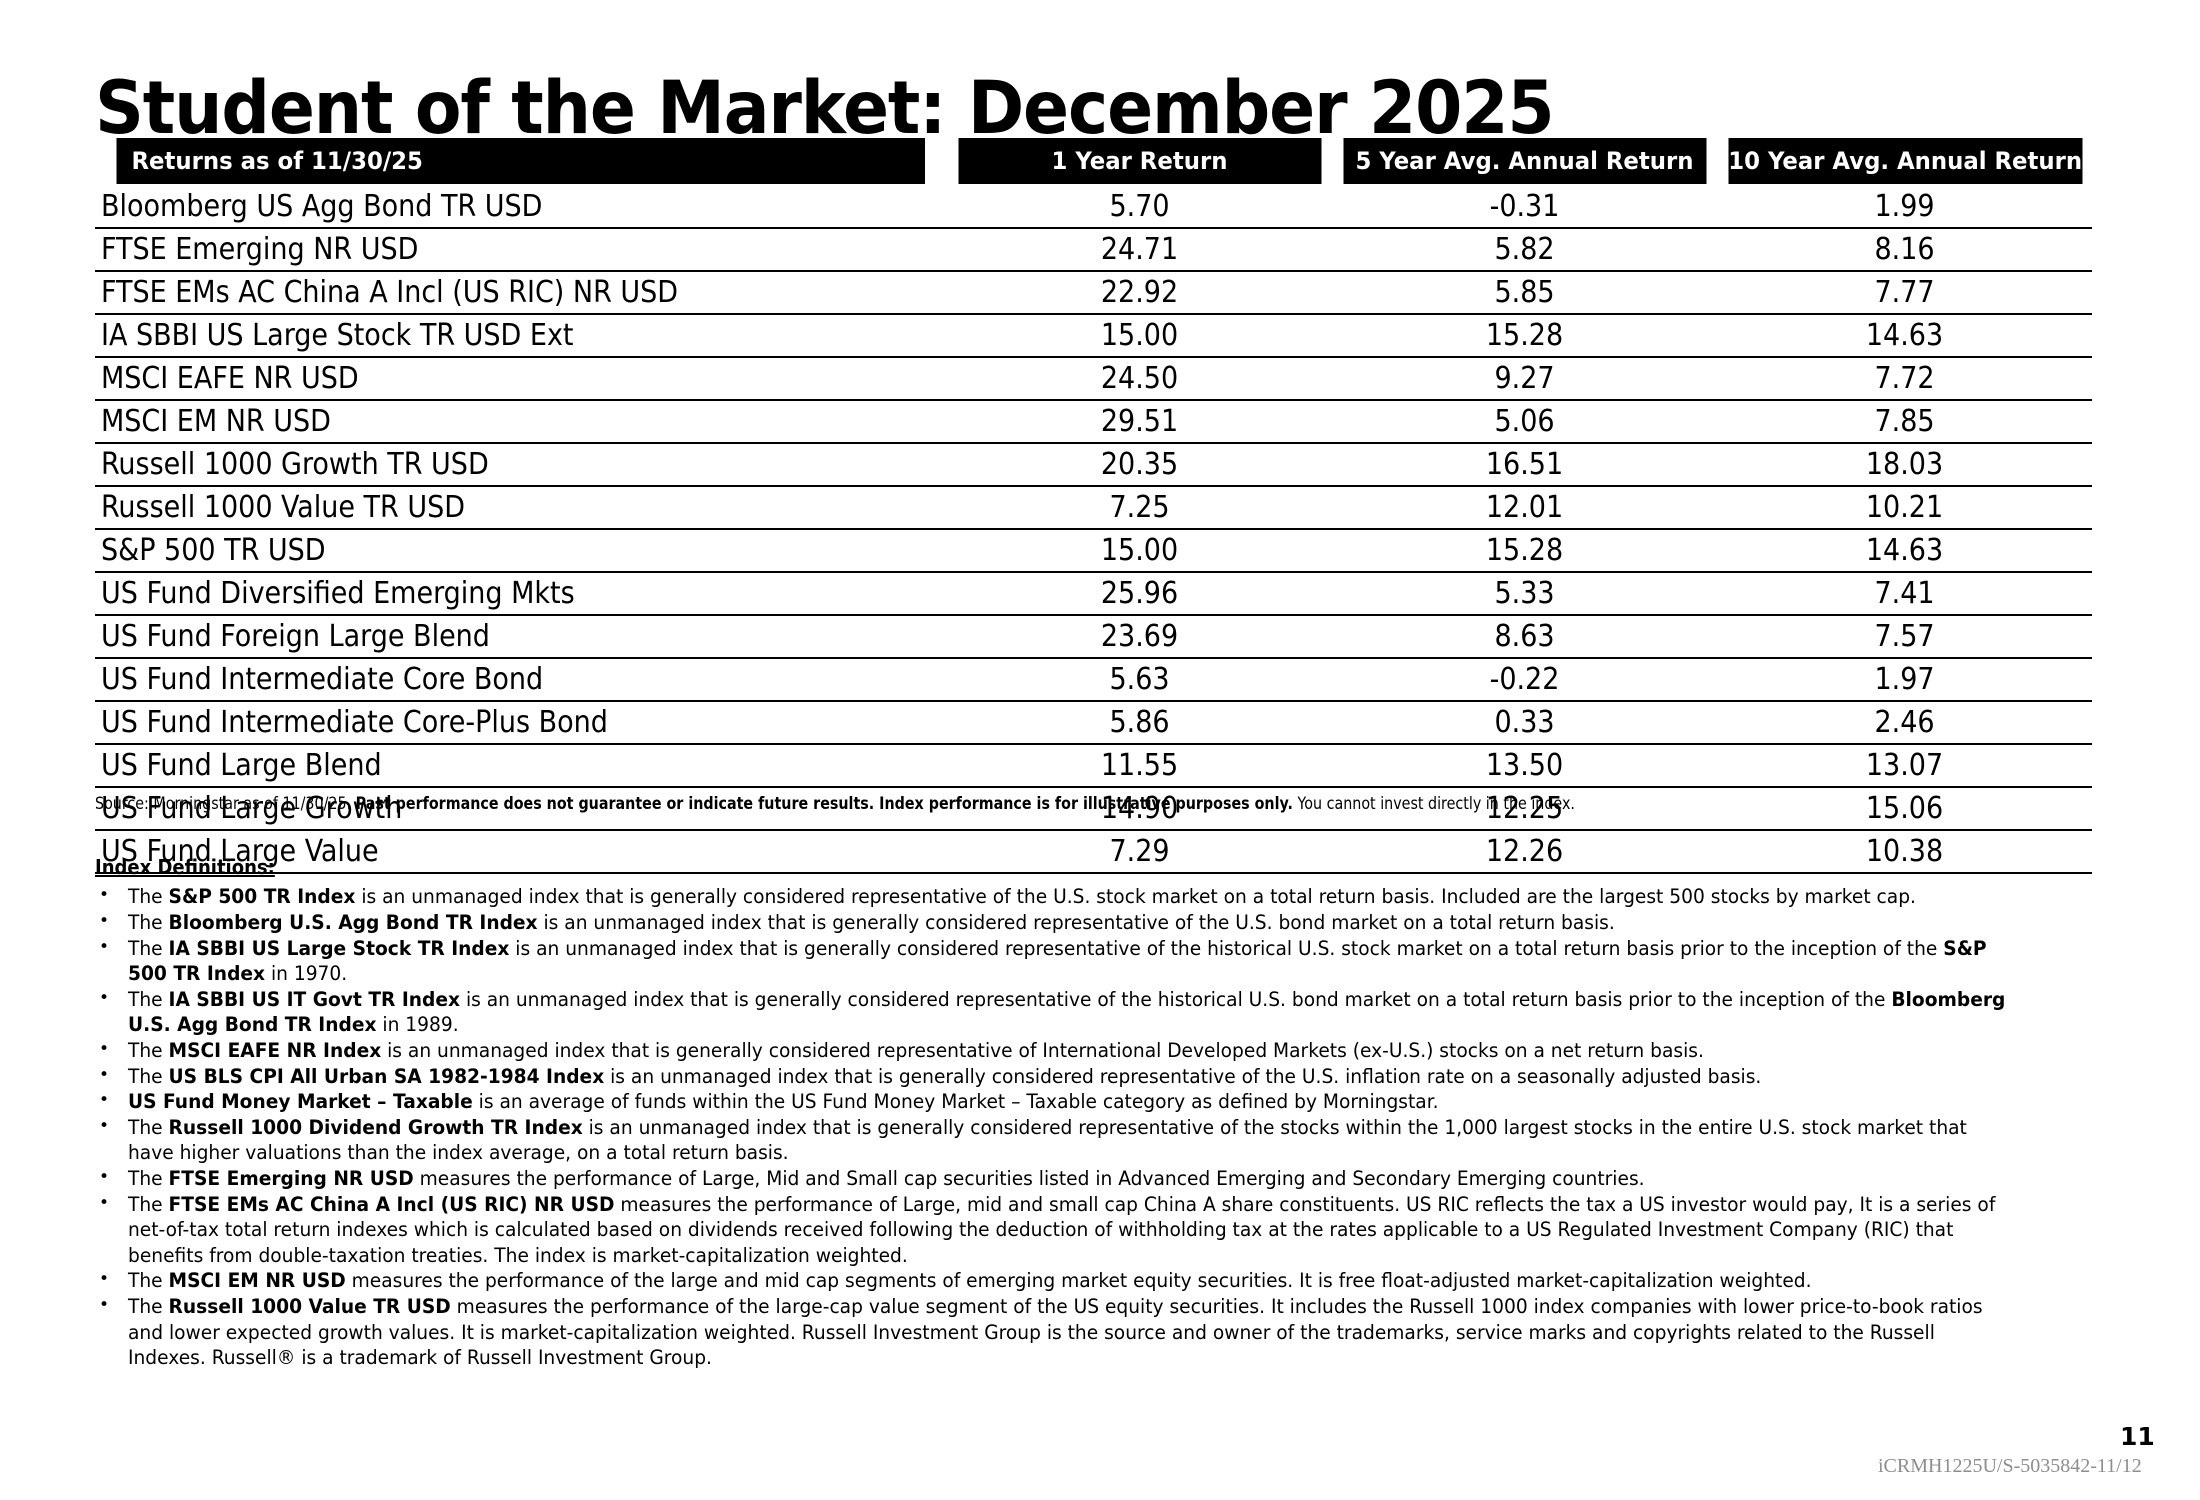 Image resolution: width=2200 pixels, height=1500 pixels. Describe the element at coordinates (1139, 594) in the screenshot. I see `row-value-one-year: 25.96` at that location.